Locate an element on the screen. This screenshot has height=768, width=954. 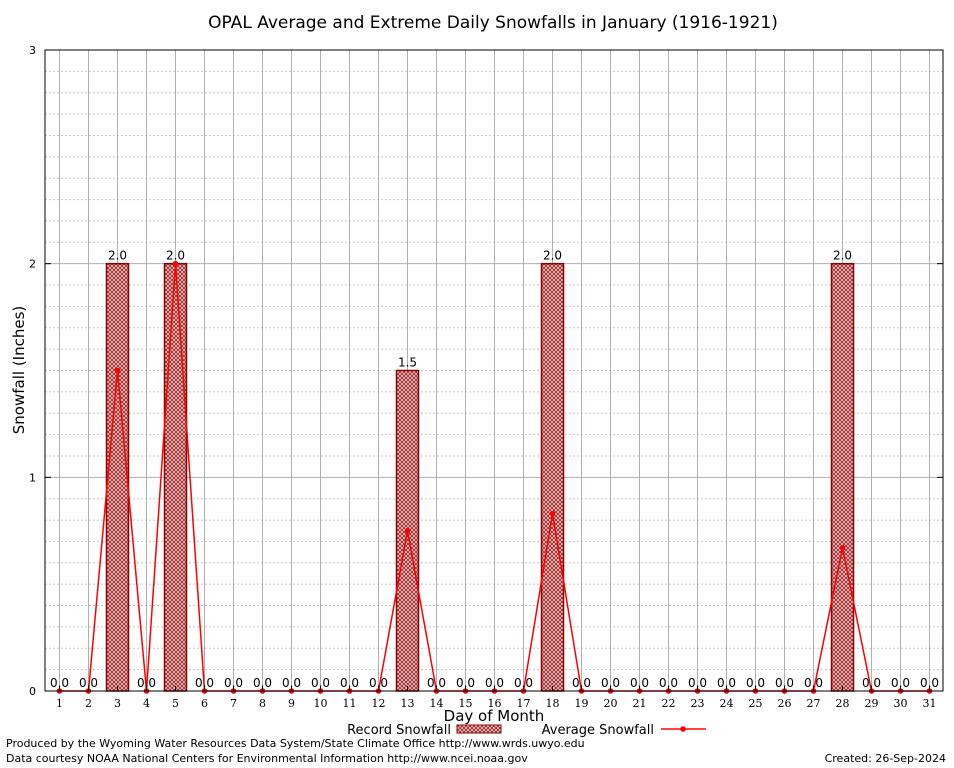
x-tick-label: 26 is located at coordinates (785, 703).